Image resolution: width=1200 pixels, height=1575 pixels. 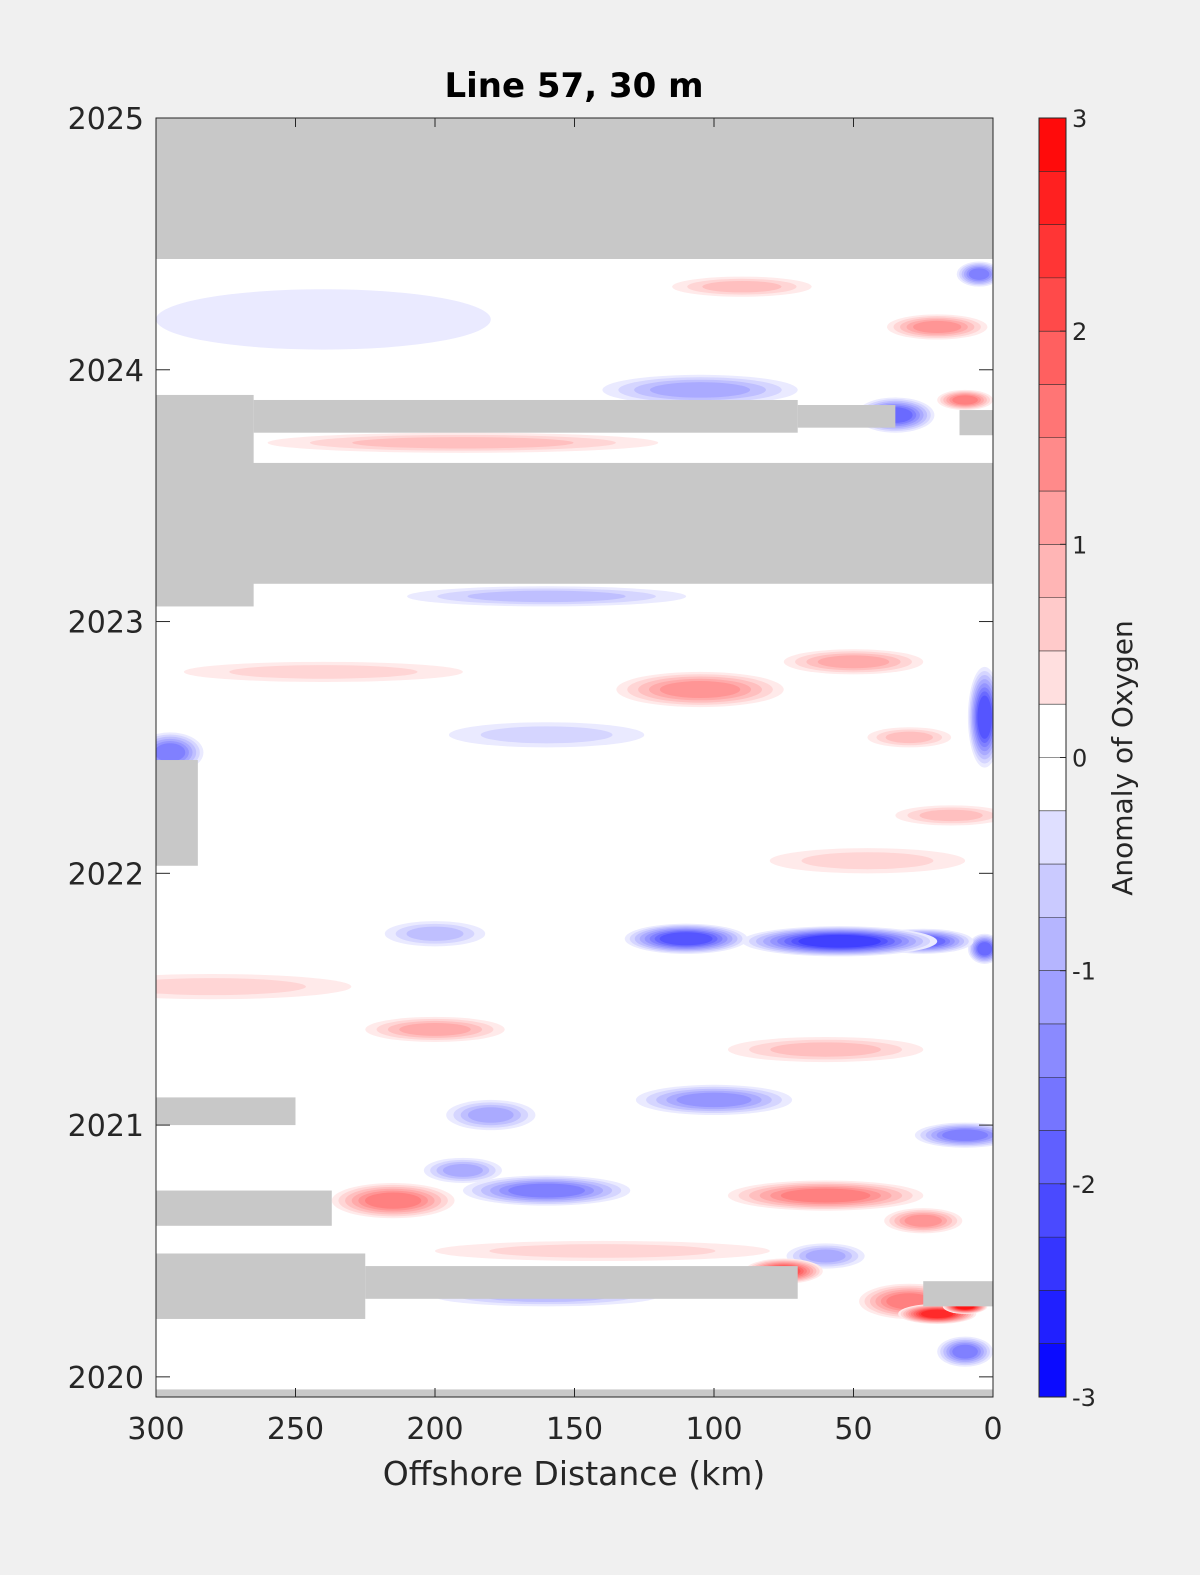 I want to click on colorbar: 3 2 1 0 -1 -2 -3, so click(x=1067, y=758).